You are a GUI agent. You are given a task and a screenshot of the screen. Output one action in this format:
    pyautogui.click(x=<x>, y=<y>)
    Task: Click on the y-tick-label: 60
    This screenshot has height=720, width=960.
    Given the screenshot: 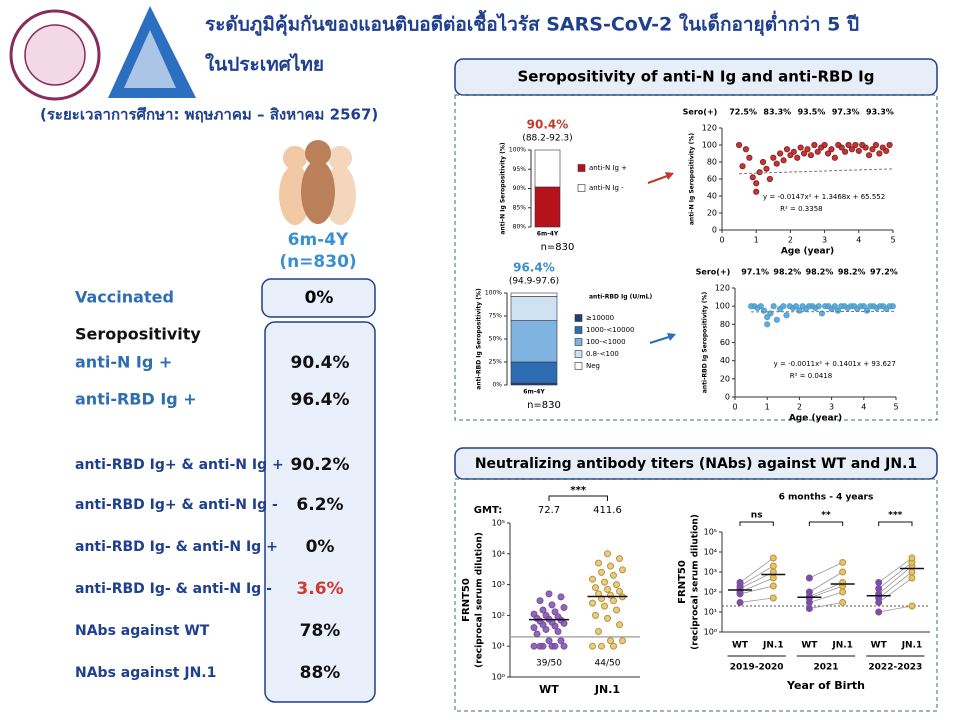 What is the action you would take?
    pyautogui.click(x=712, y=179)
    